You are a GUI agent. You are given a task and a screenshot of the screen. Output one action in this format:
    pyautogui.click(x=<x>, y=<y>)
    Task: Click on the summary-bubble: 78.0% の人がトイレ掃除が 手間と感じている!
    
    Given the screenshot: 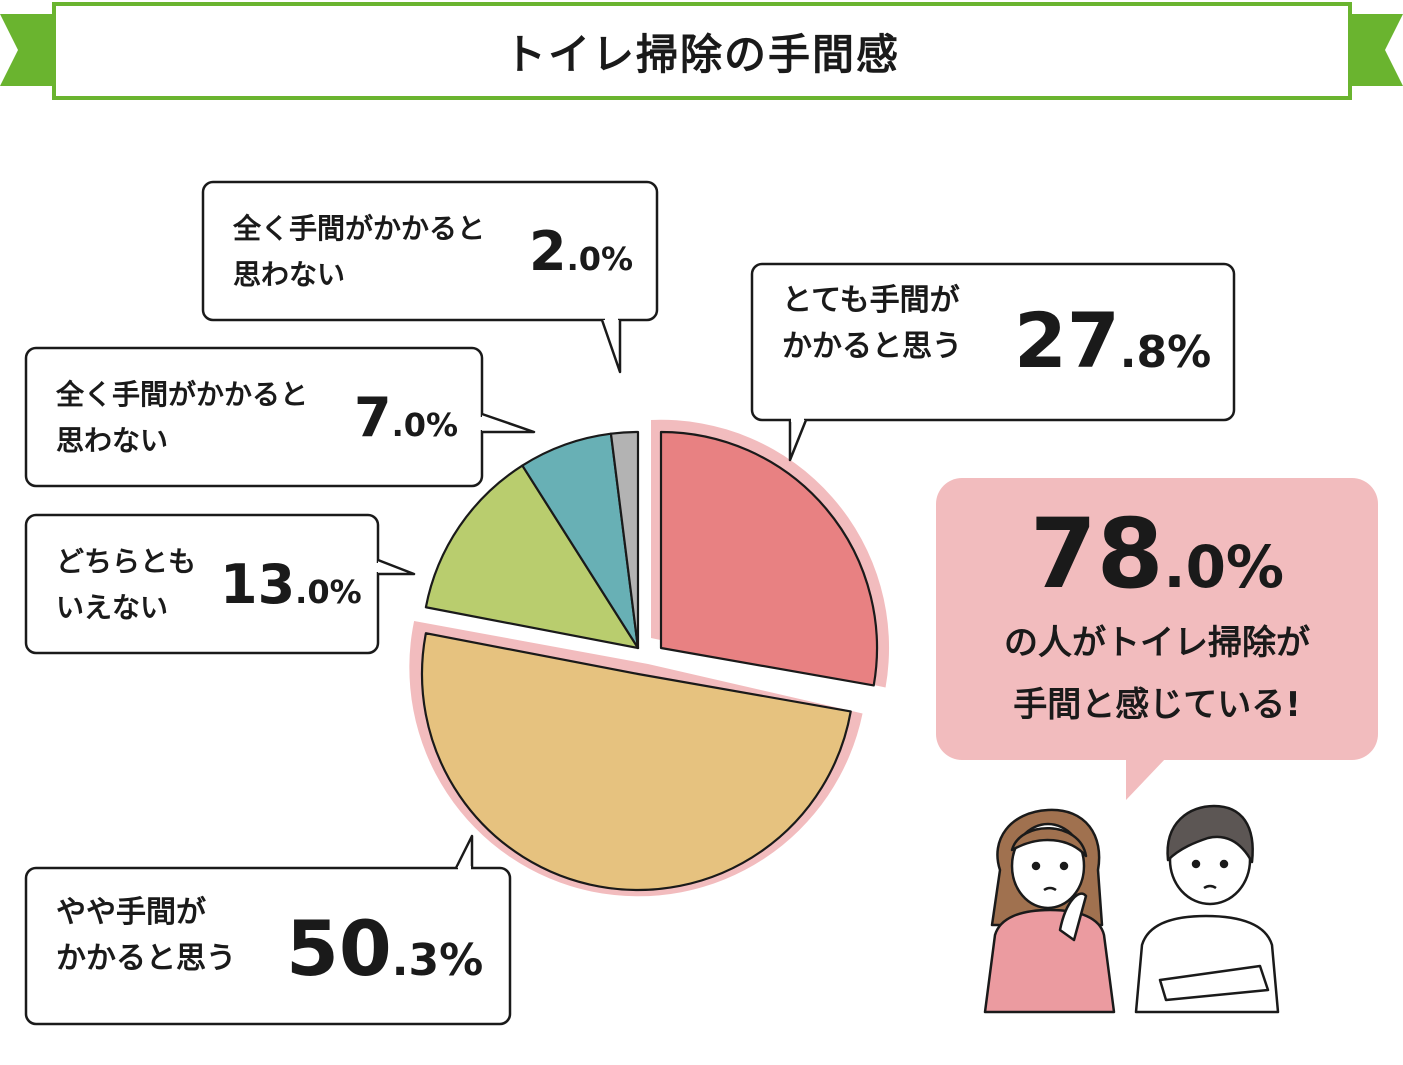 What is the action you would take?
    pyautogui.click(x=1157, y=618)
    